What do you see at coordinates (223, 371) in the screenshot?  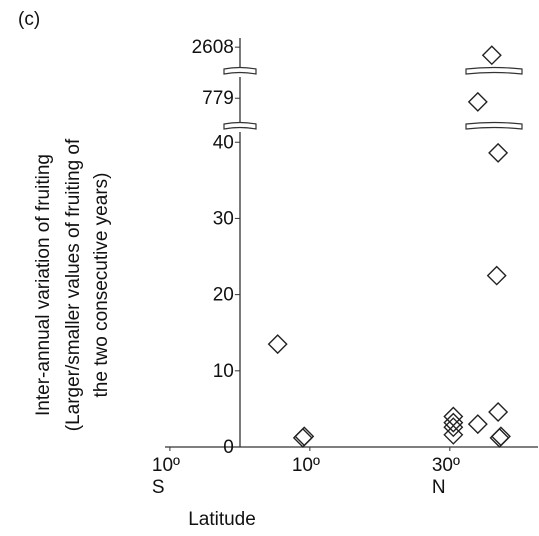 I see `y-tick-label: 10` at bounding box center [223, 371].